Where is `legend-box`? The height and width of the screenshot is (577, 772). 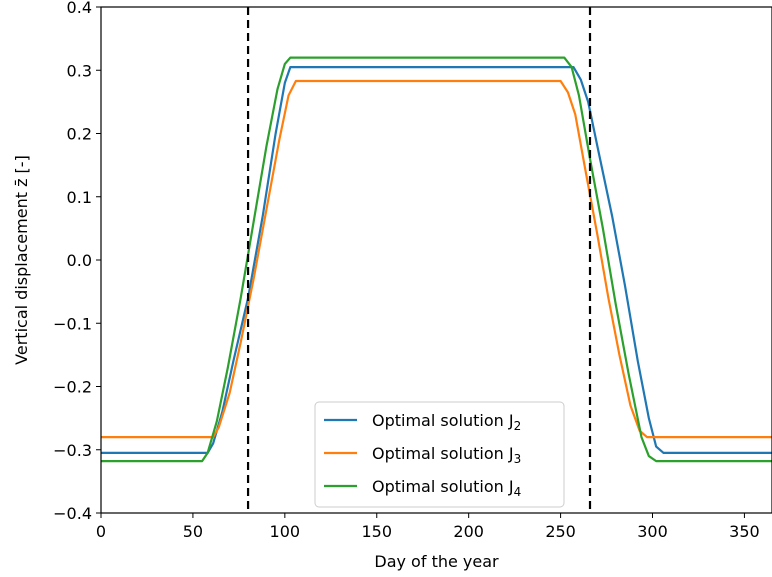
legend-box is located at coordinates (439, 454).